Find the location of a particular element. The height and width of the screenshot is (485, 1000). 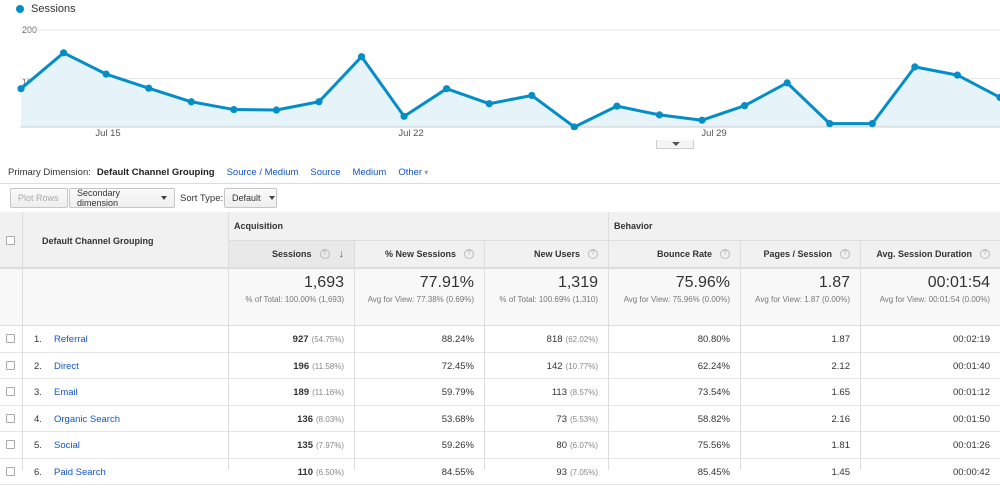

cell-sessions: 927(54.75%) is located at coordinates (318, 339).